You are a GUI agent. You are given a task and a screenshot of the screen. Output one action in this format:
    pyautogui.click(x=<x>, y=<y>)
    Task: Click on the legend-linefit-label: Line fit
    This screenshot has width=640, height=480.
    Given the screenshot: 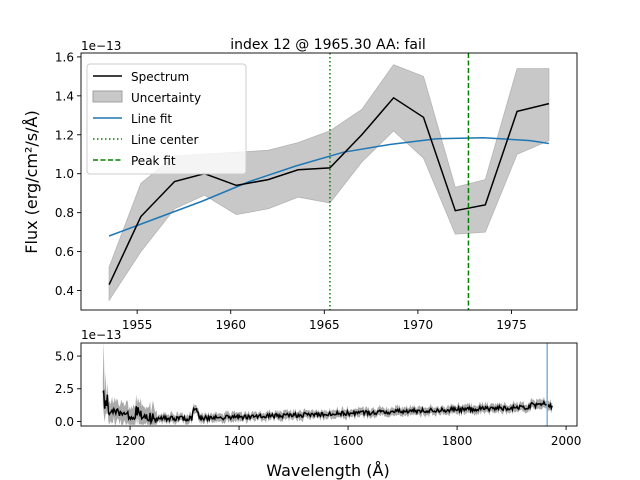 What is the action you would take?
    pyautogui.click(x=151, y=119)
    